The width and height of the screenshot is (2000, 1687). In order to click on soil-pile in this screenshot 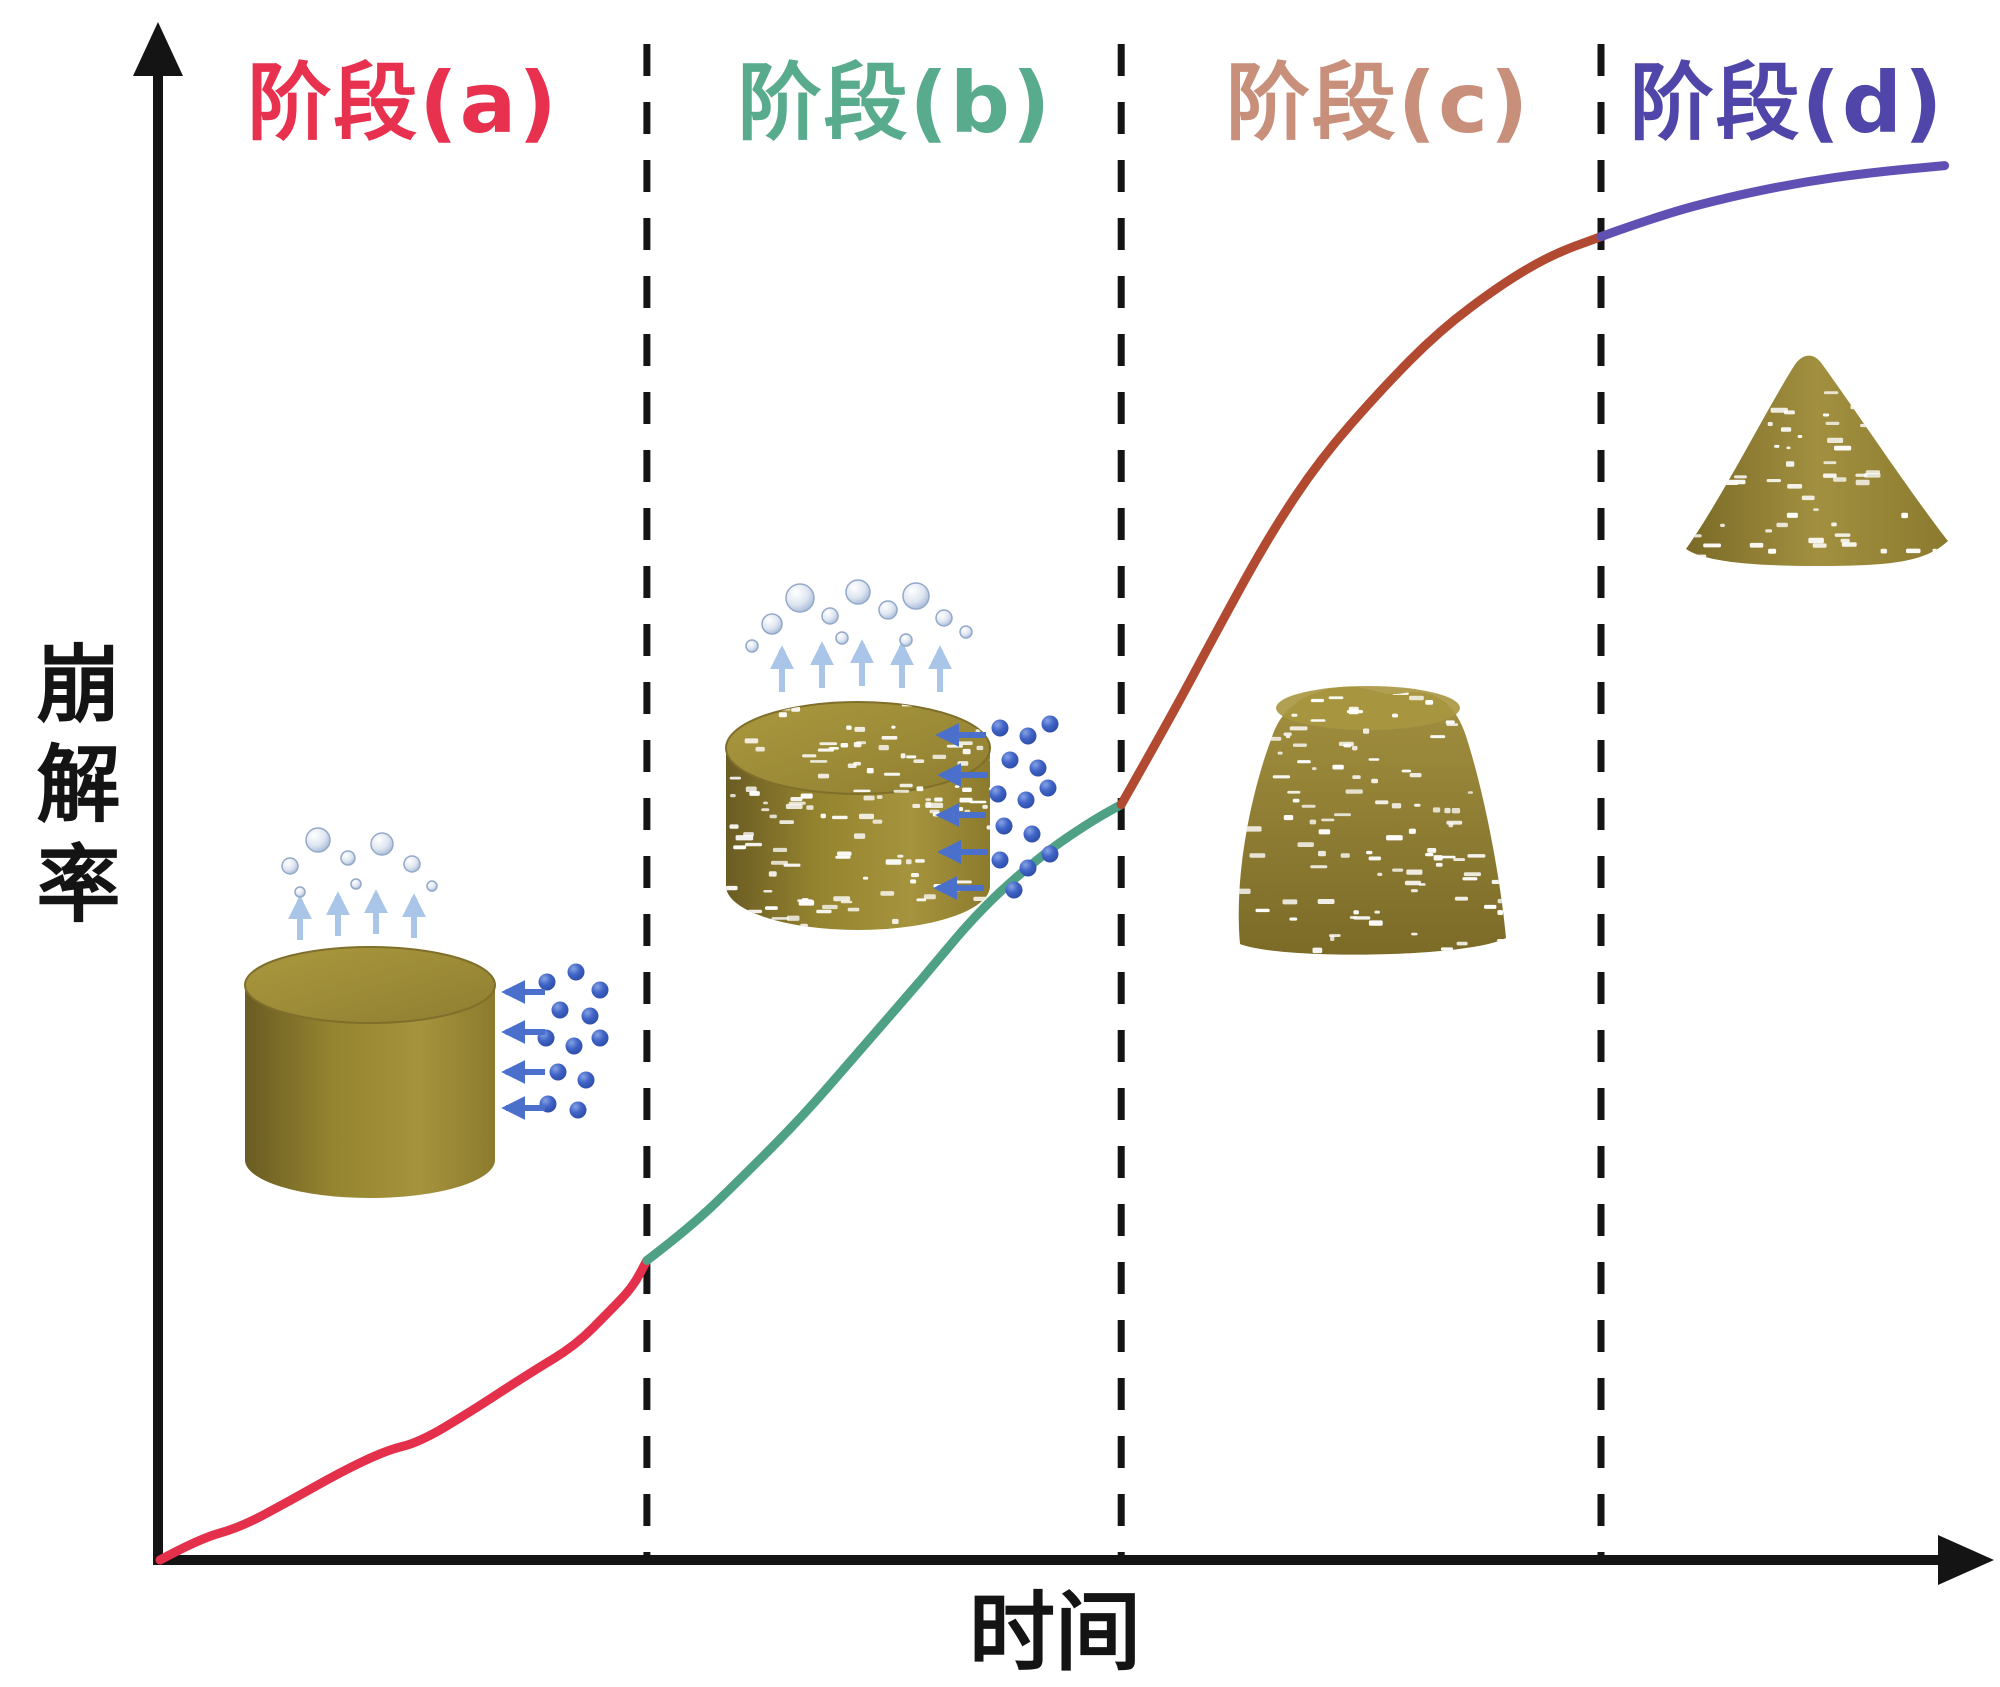, I will do `click(1817, 460)`.